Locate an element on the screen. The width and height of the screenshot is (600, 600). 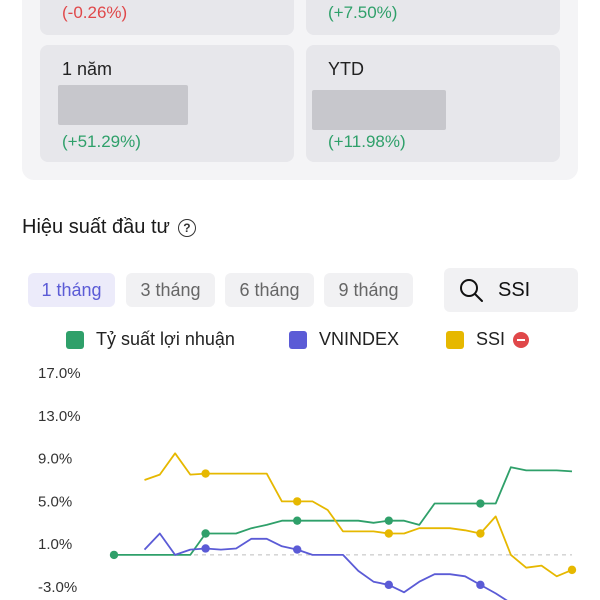
performance-card-1-year: 1 năm (+51.29%) is located at coordinates (167, 103).